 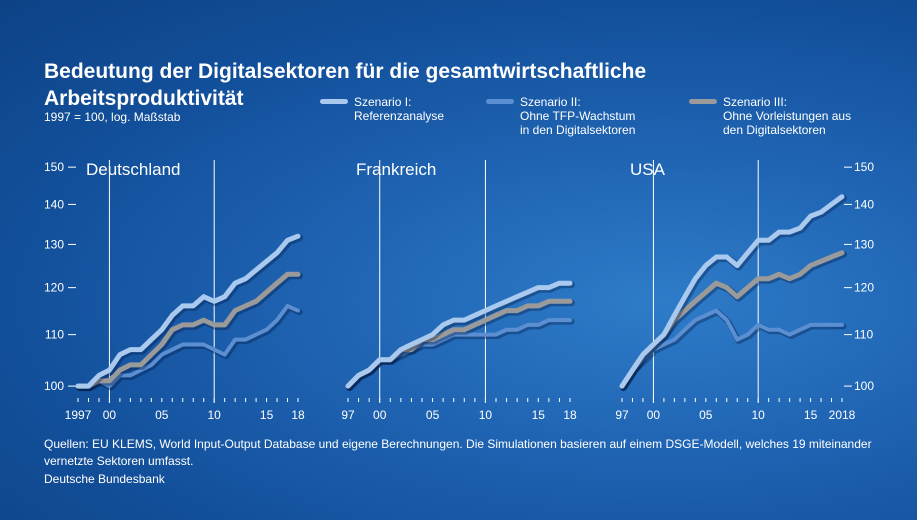 I want to click on chart-panel-usa: 100 110 120 130 140 150 97 00 05 10 15 2018 USA, so click(x=744, y=291).